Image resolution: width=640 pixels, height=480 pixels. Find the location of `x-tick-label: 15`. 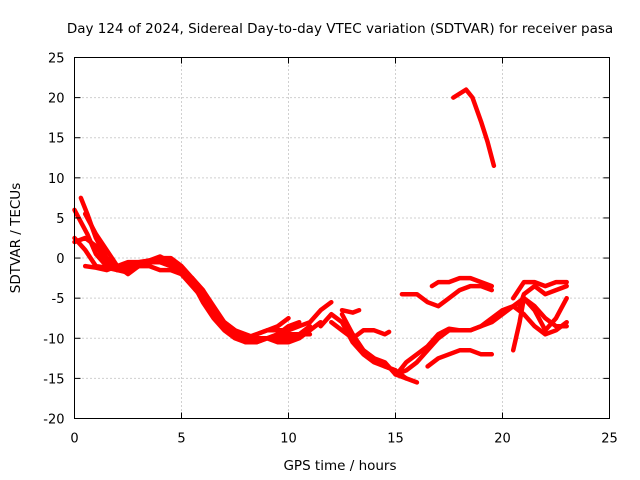

x-tick-label: 15 is located at coordinates (395, 439).